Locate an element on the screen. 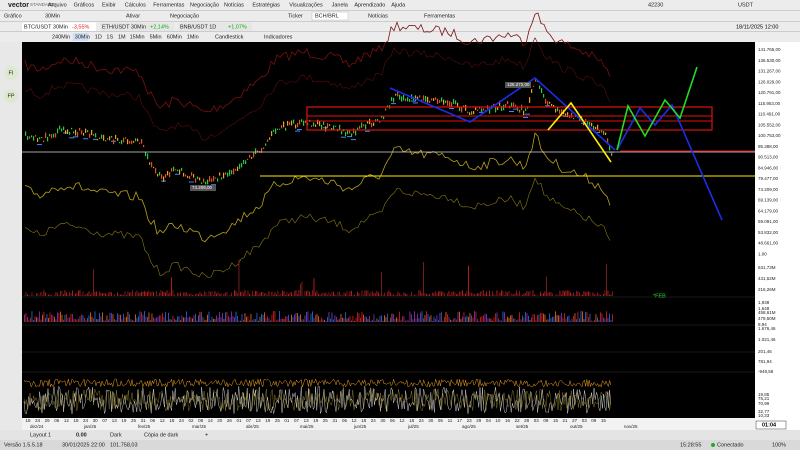  timeframe-active is located at coordinates (80, 37).